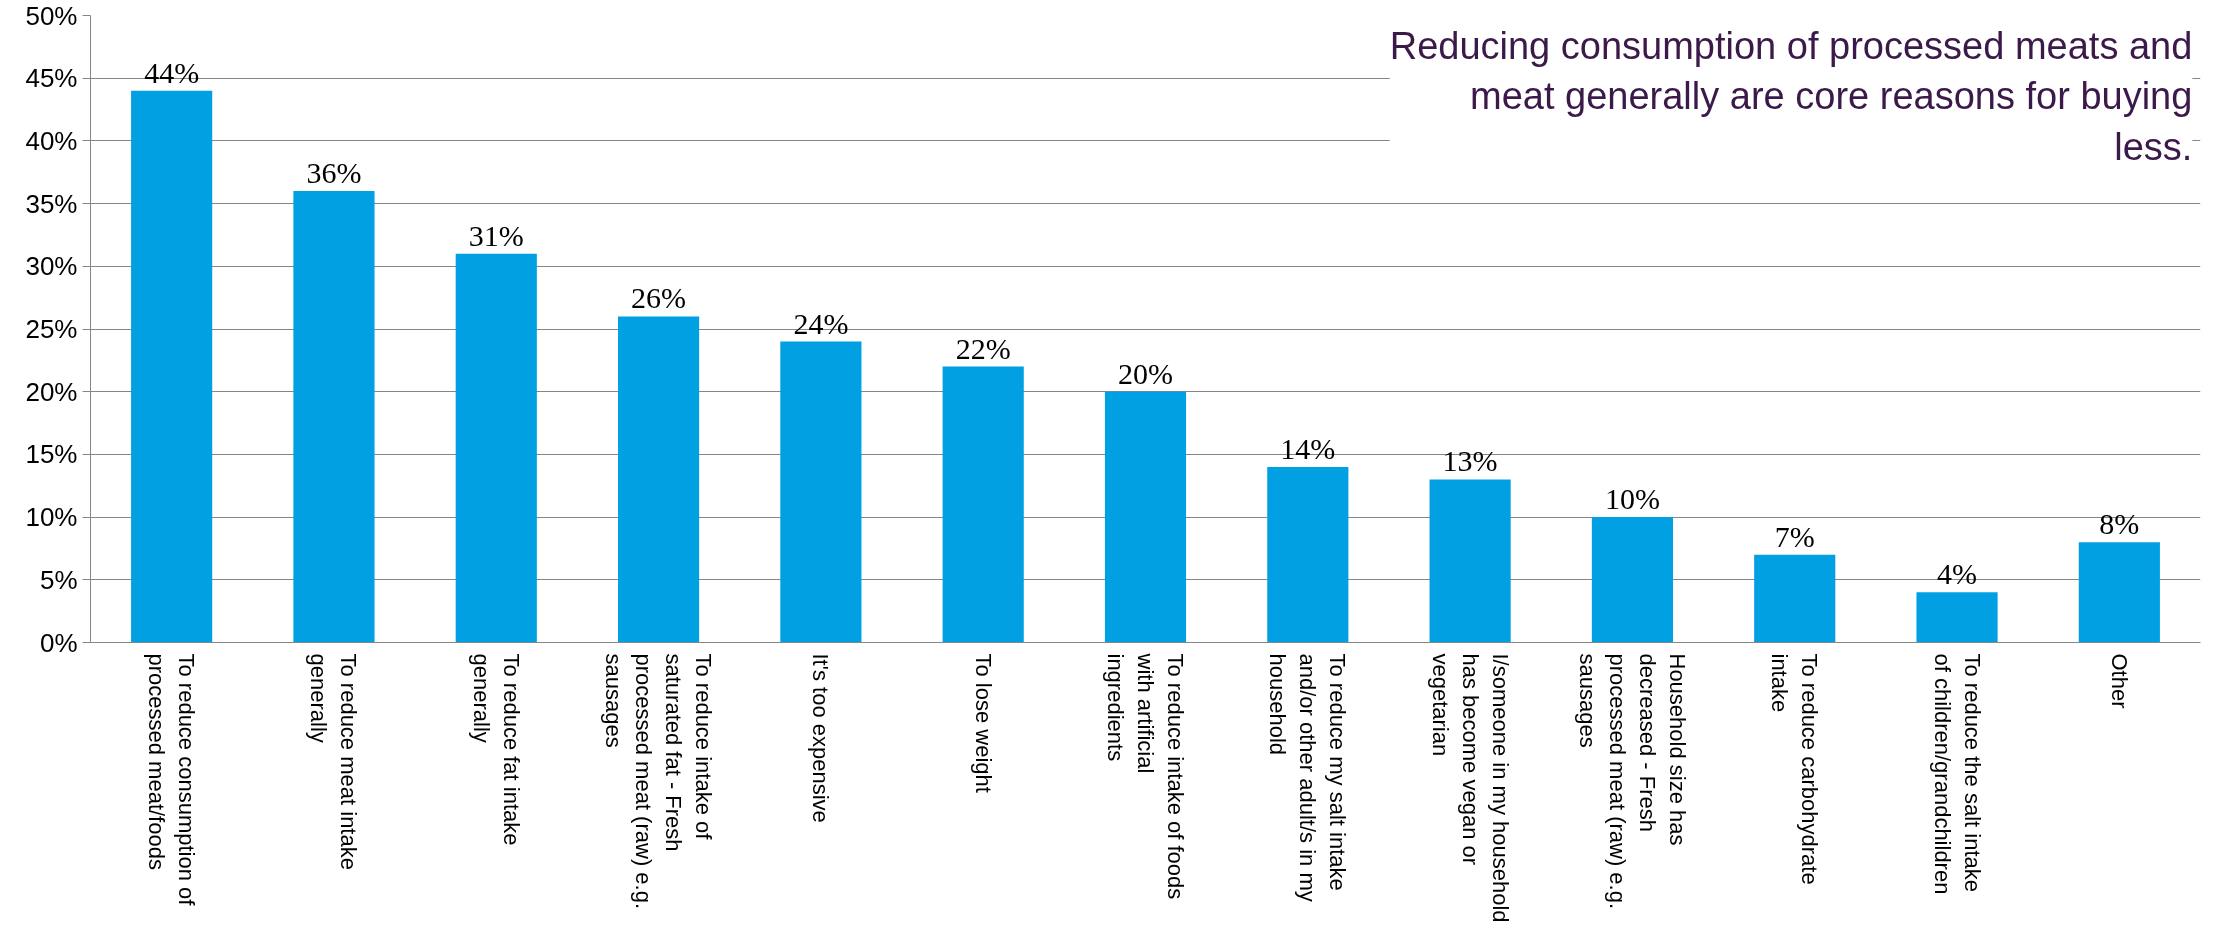 The image size is (2231, 933). I want to click on y-tick-label: 25%, so click(51, 329).